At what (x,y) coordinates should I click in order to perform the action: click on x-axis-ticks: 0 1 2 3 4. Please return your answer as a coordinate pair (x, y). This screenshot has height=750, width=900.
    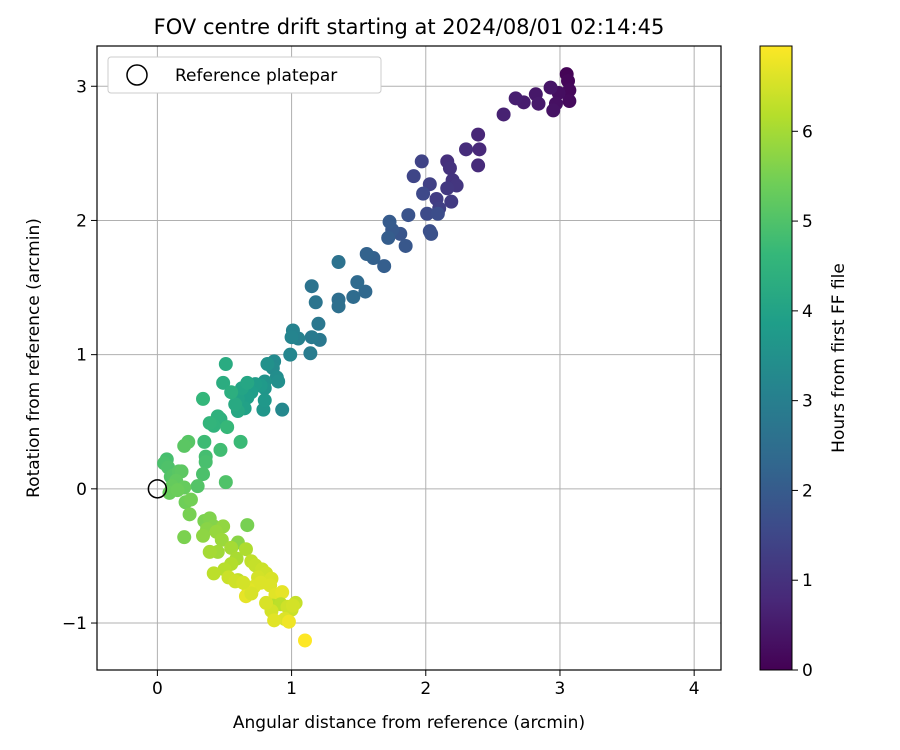
    Looking at the image, I should click on (426, 684).